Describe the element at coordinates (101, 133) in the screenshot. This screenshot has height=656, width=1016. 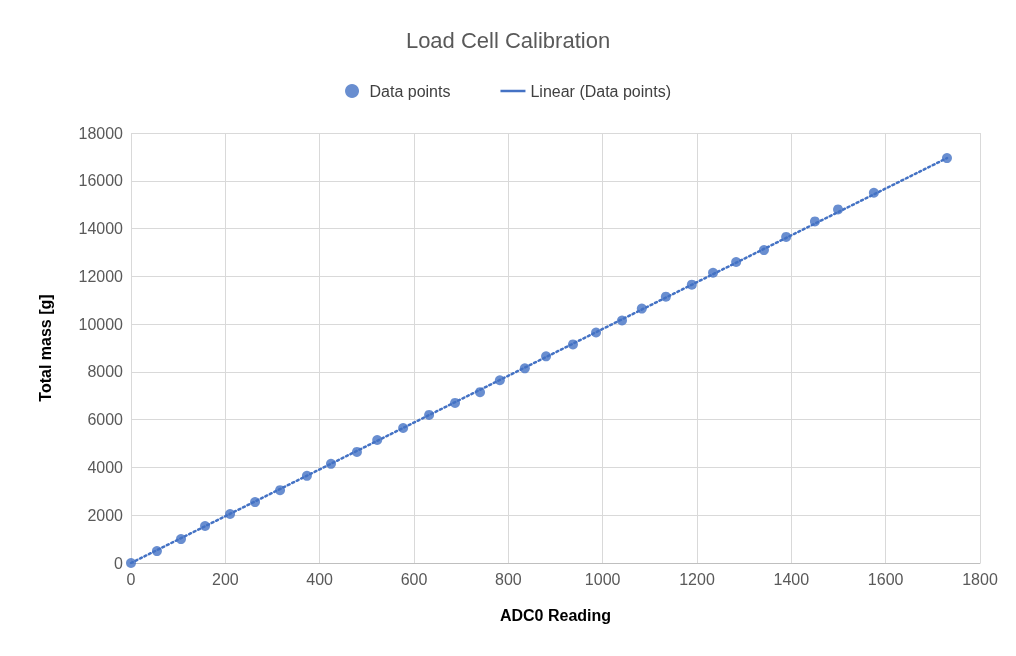
I see `y-tick-label: 18000` at that location.